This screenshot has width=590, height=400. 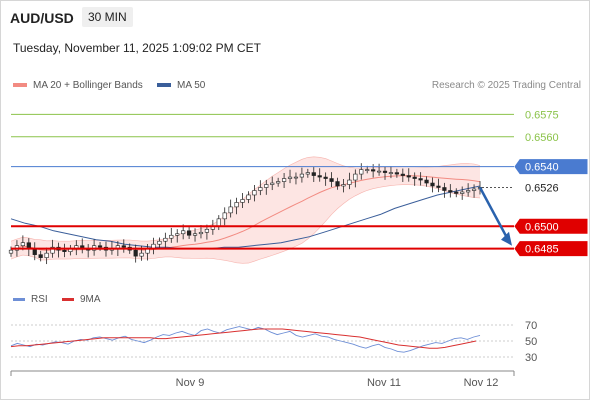 What do you see at coordinates (481, 383) in the screenshot?
I see `x-tick-label: Nov 12` at bounding box center [481, 383].